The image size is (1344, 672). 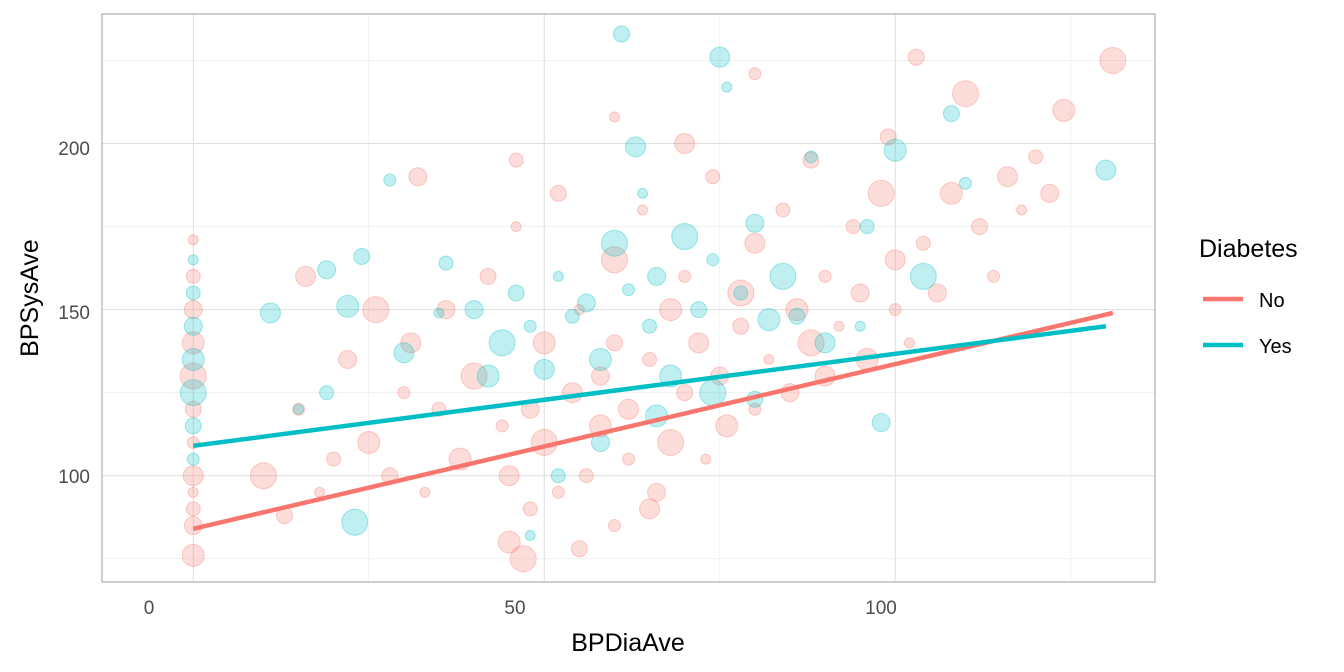 What do you see at coordinates (514, 608) in the screenshot?
I see `x-tick-label-1: 50` at bounding box center [514, 608].